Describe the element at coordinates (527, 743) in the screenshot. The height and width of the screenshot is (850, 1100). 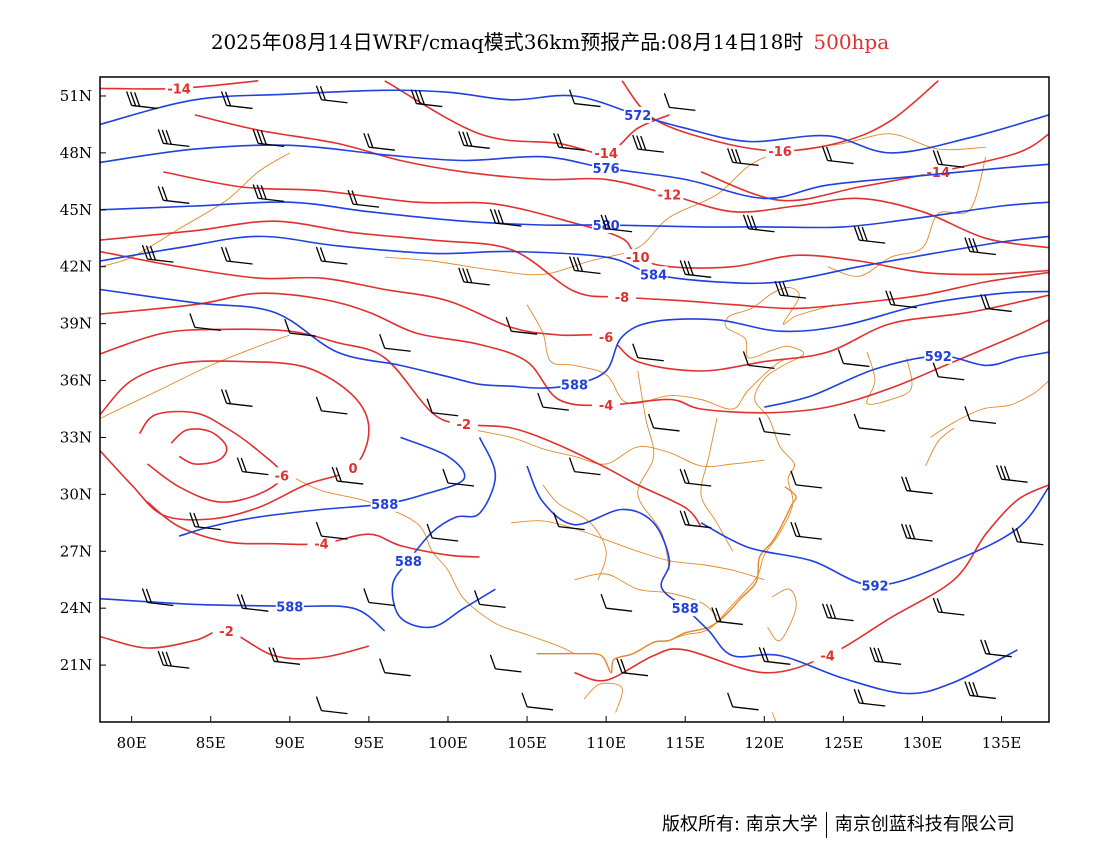
I see `x-tick-label: 105E` at that location.